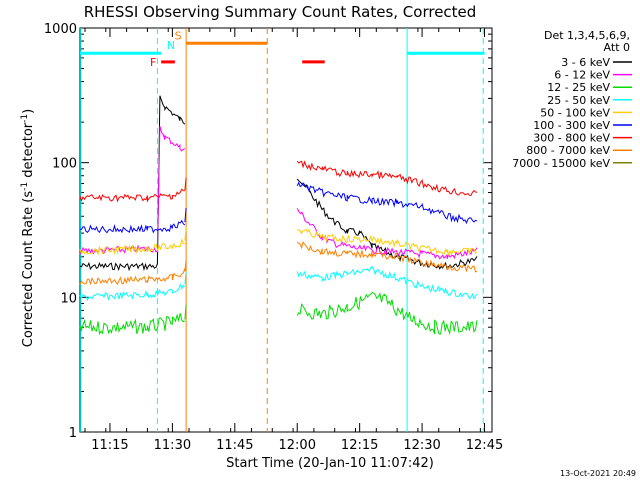  I want to click on y-axis-label-sup1: -1, so click(25, 186).